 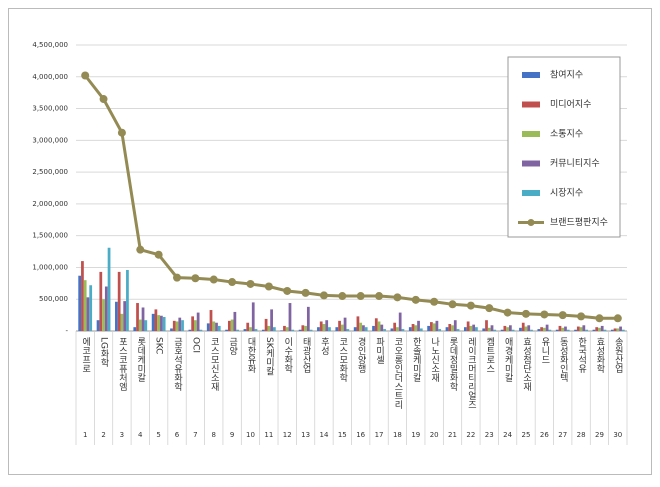 What do you see at coordinates (566, 134) in the screenshot?
I see `legend-label: 소통지수` at bounding box center [566, 134].